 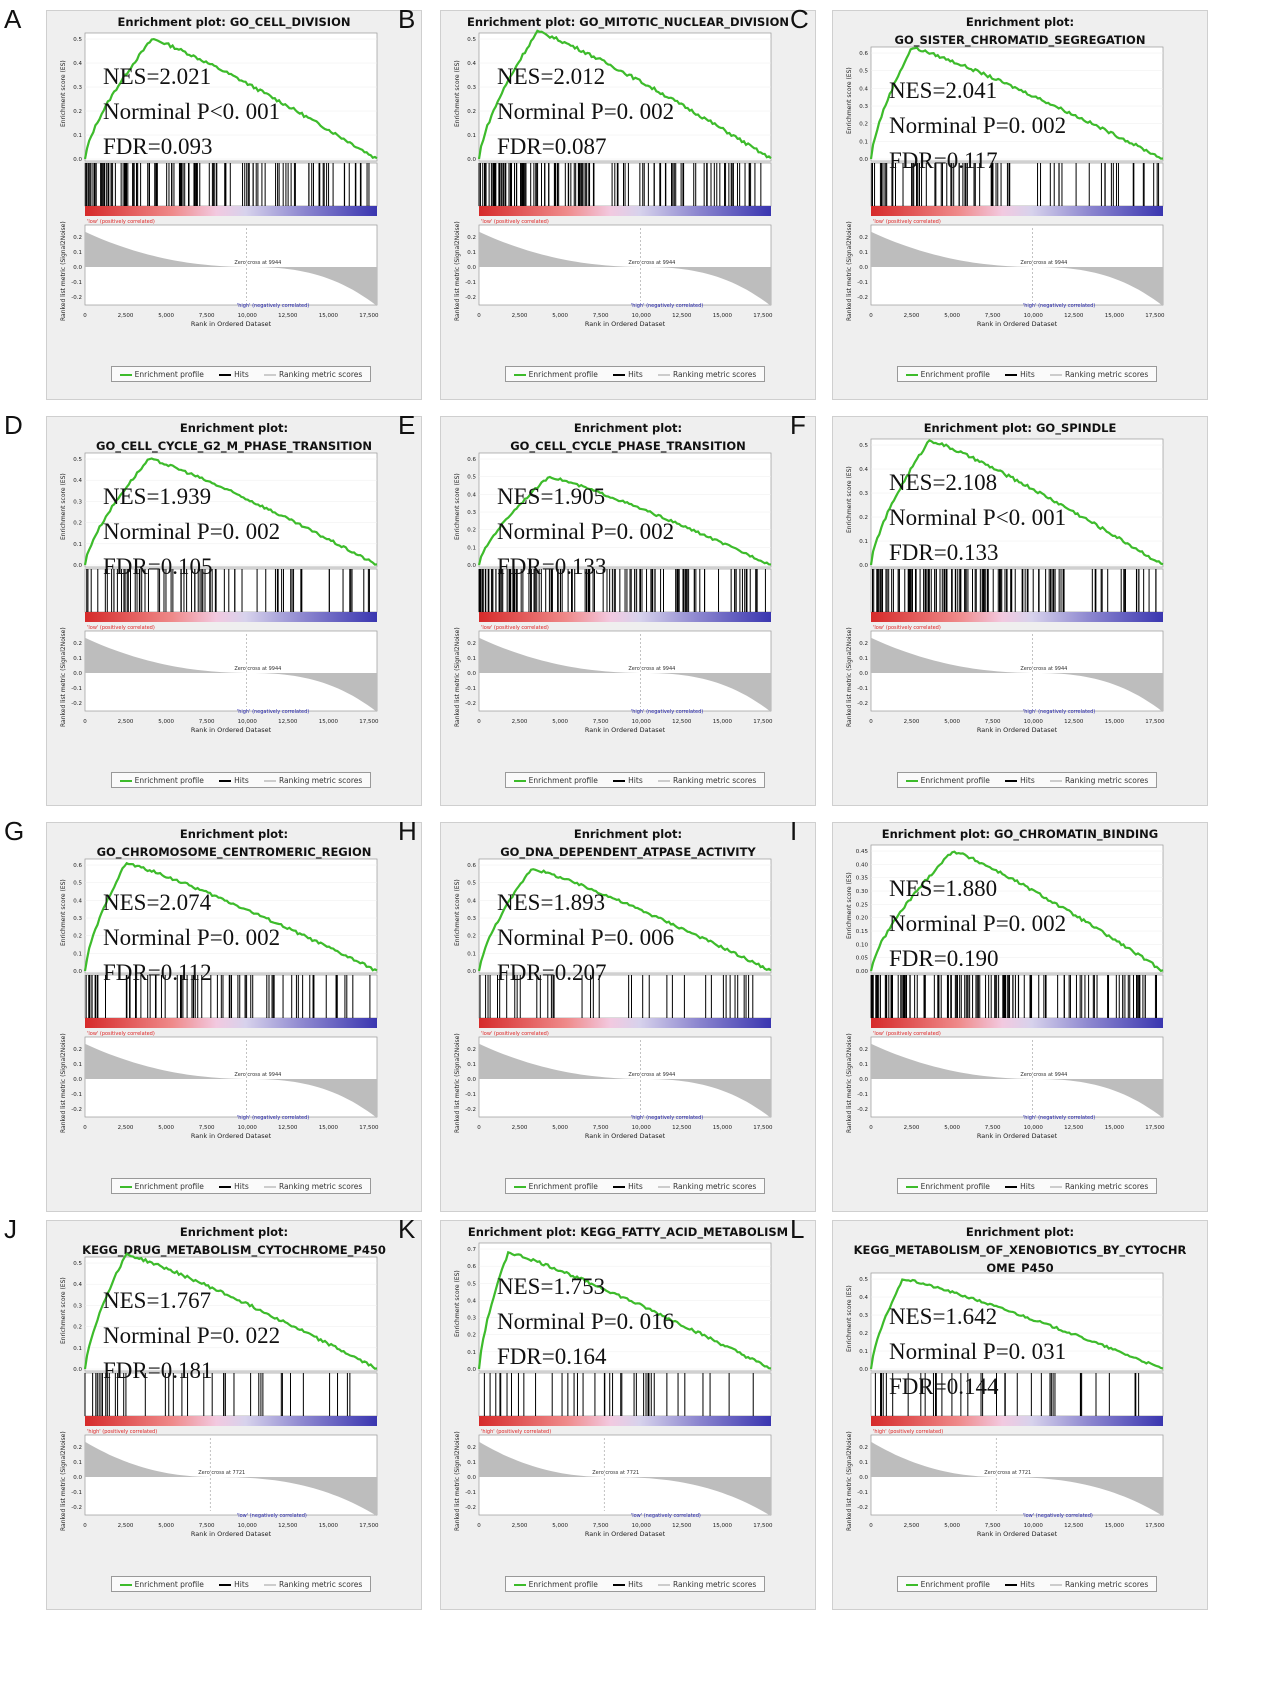 I want to click on x-tick-label: 10,000, so click(x=1034, y=1526).